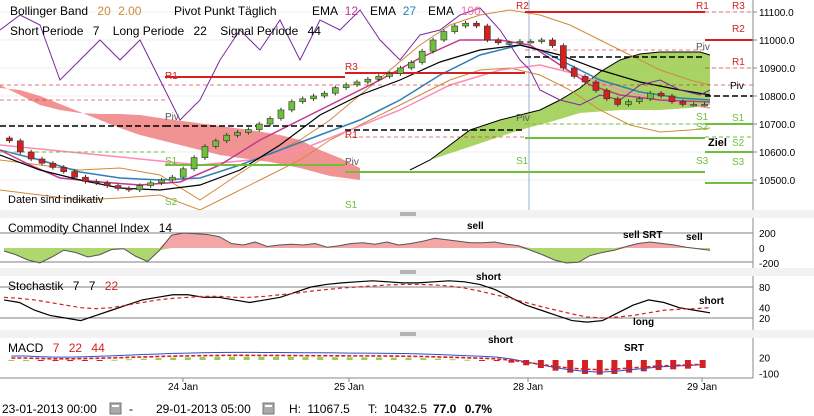 The width and height of the screenshot is (814, 416). I want to click on calendar-icon-from, so click(115, 408).